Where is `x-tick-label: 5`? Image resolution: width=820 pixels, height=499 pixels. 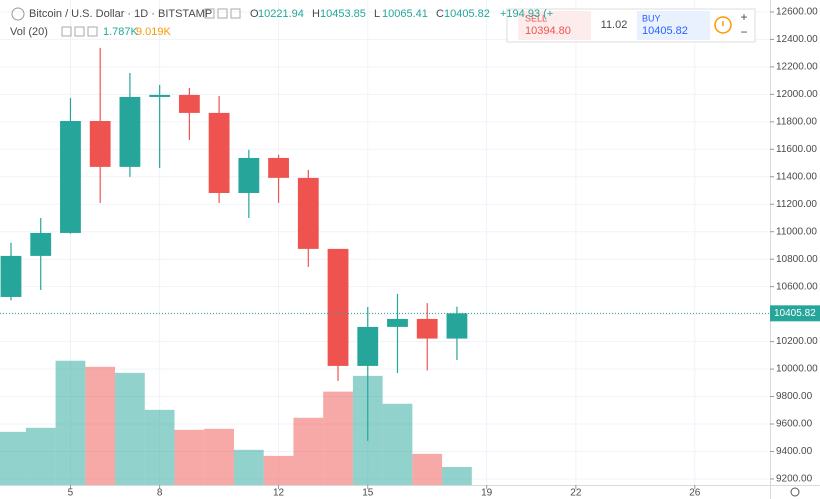 x-tick-label: 5 is located at coordinates (71, 493).